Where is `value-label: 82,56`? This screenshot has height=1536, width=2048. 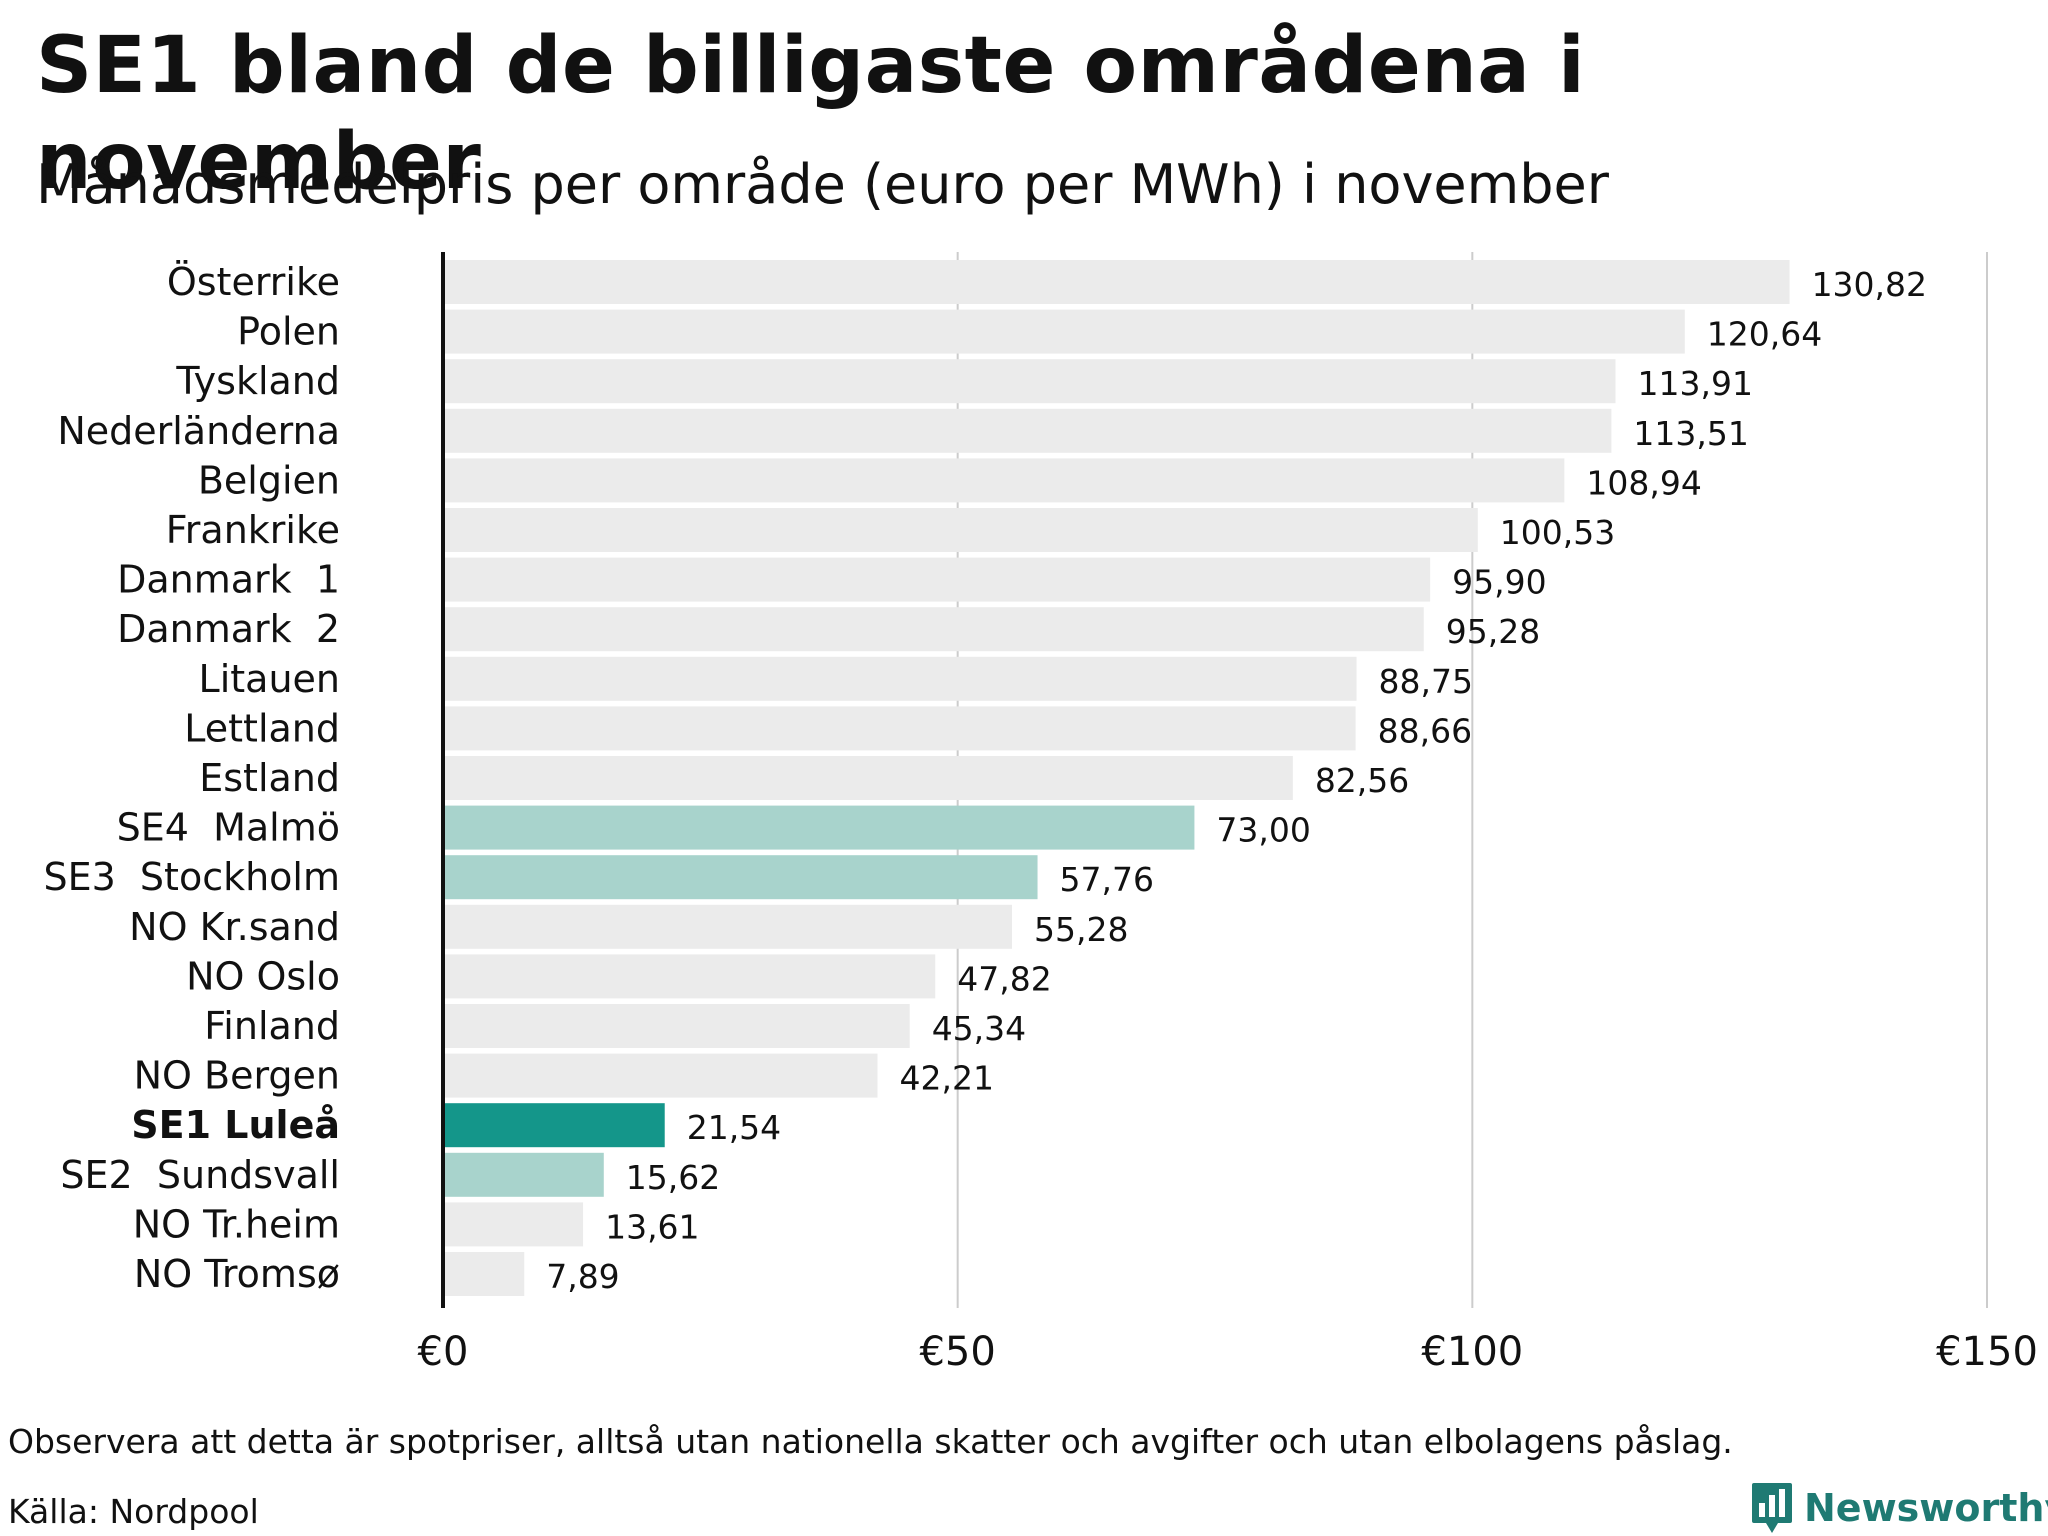
value-label: 82,56 is located at coordinates (1362, 780).